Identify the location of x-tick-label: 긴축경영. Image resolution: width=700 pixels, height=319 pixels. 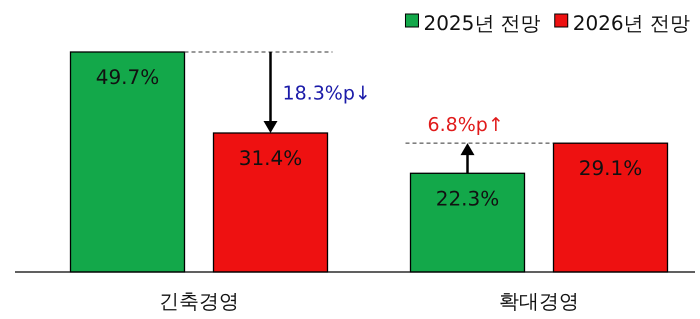
(199, 301).